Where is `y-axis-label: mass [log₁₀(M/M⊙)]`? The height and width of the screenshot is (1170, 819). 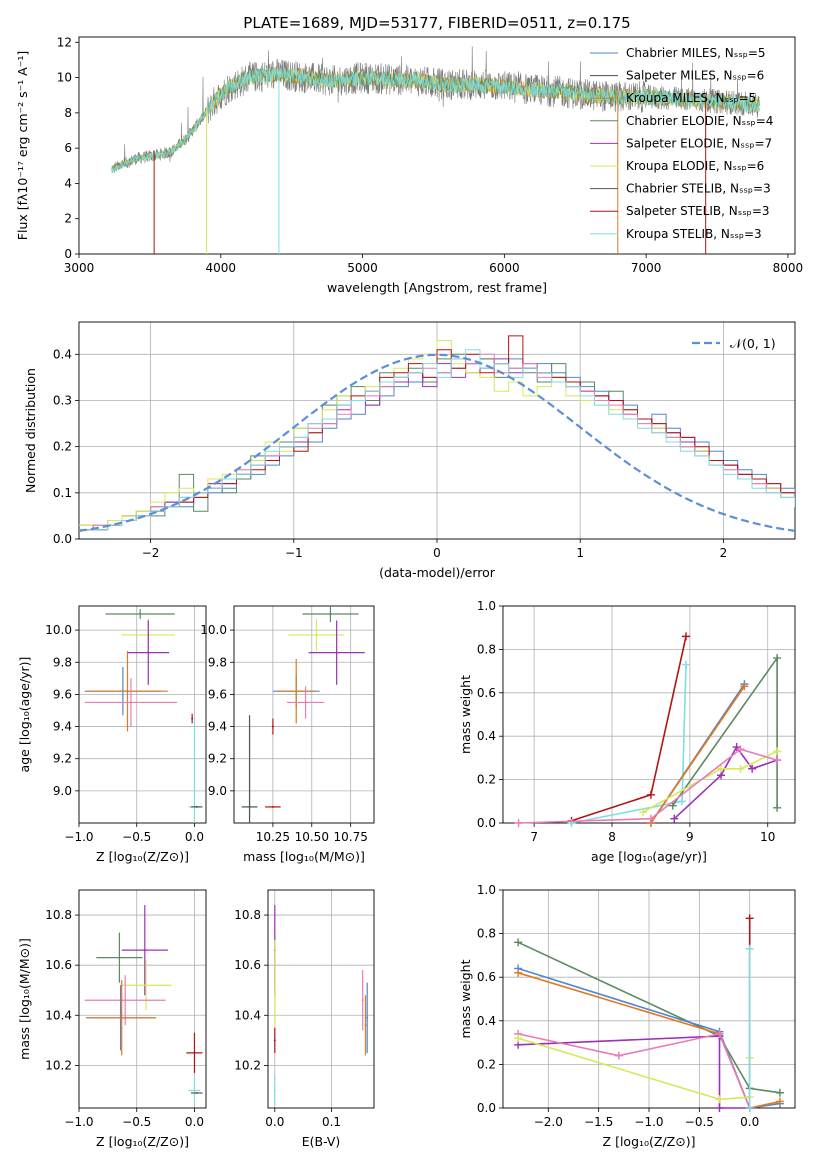
y-axis-label: mass [log₁₀(M/M⊙)] is located at coordinates (24, 999).